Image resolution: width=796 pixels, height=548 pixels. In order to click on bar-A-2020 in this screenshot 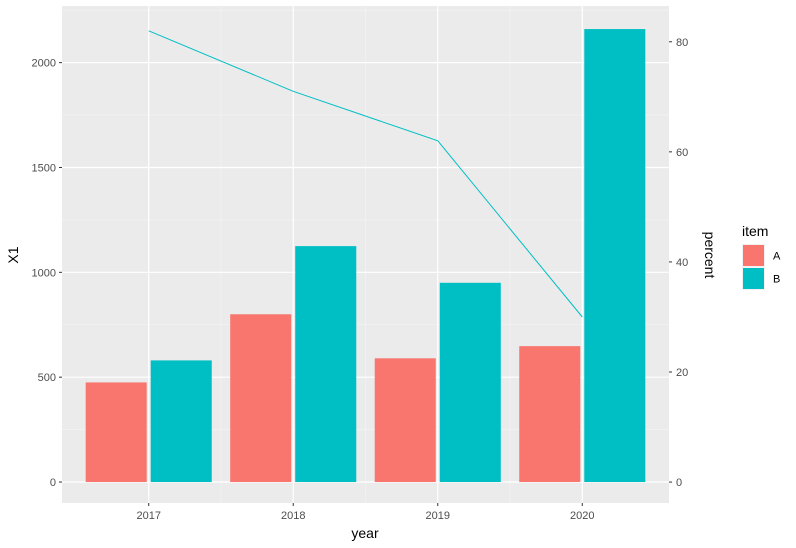, I will do `click(550, 414)`.